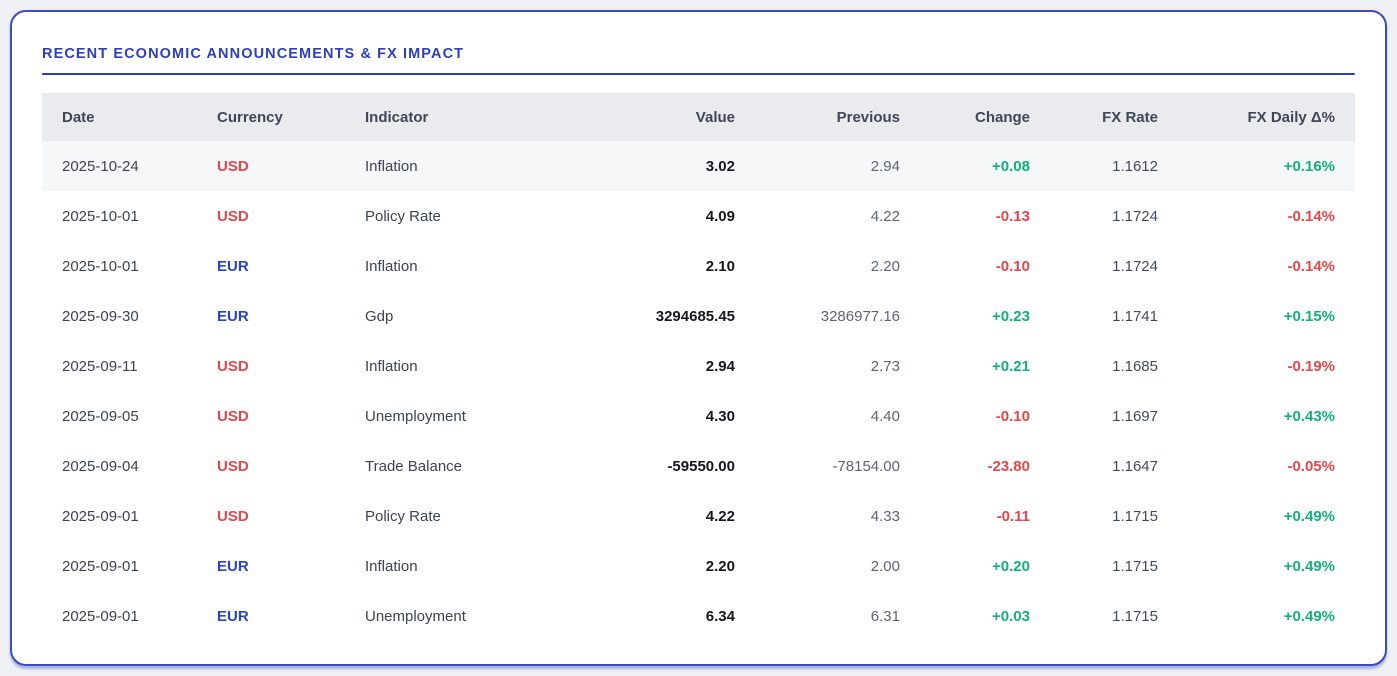  What do you see at coordinates (866, 466) in the screenshot?
I see `cell-previous: -78154.00` at bounding box center [866, 466].